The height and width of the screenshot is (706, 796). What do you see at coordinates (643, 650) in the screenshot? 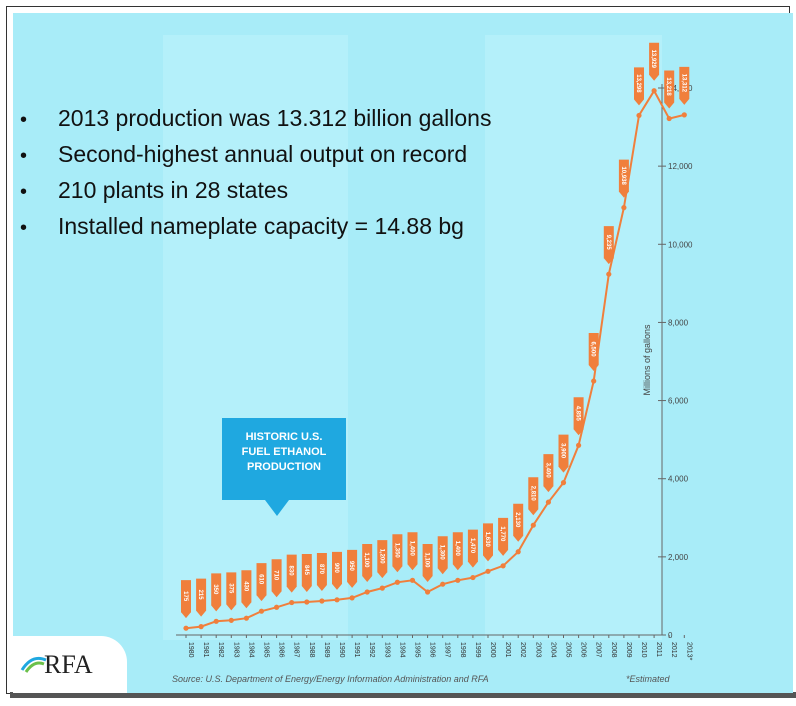
I see `x-tick-label: 2010` at bounding box center [643, 650].